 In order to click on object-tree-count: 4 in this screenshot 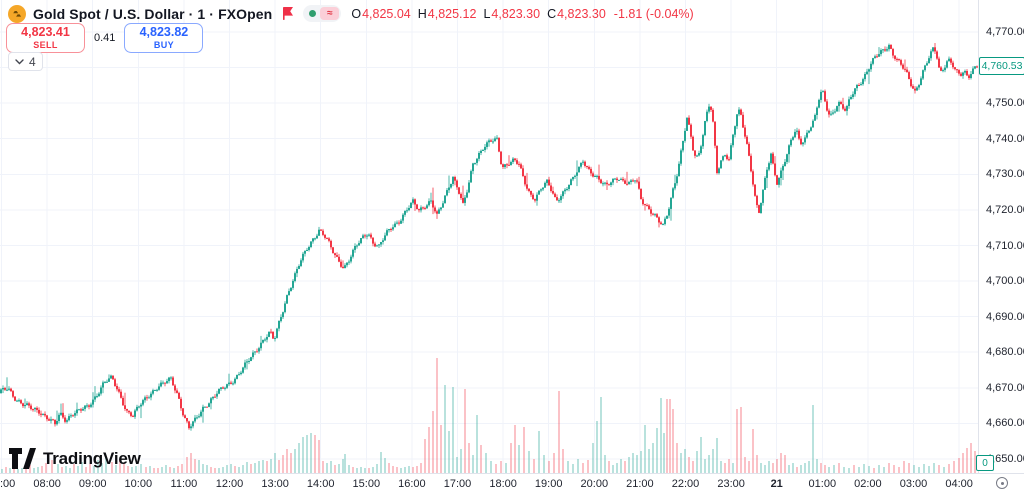, I will do `click(32, 61)`.